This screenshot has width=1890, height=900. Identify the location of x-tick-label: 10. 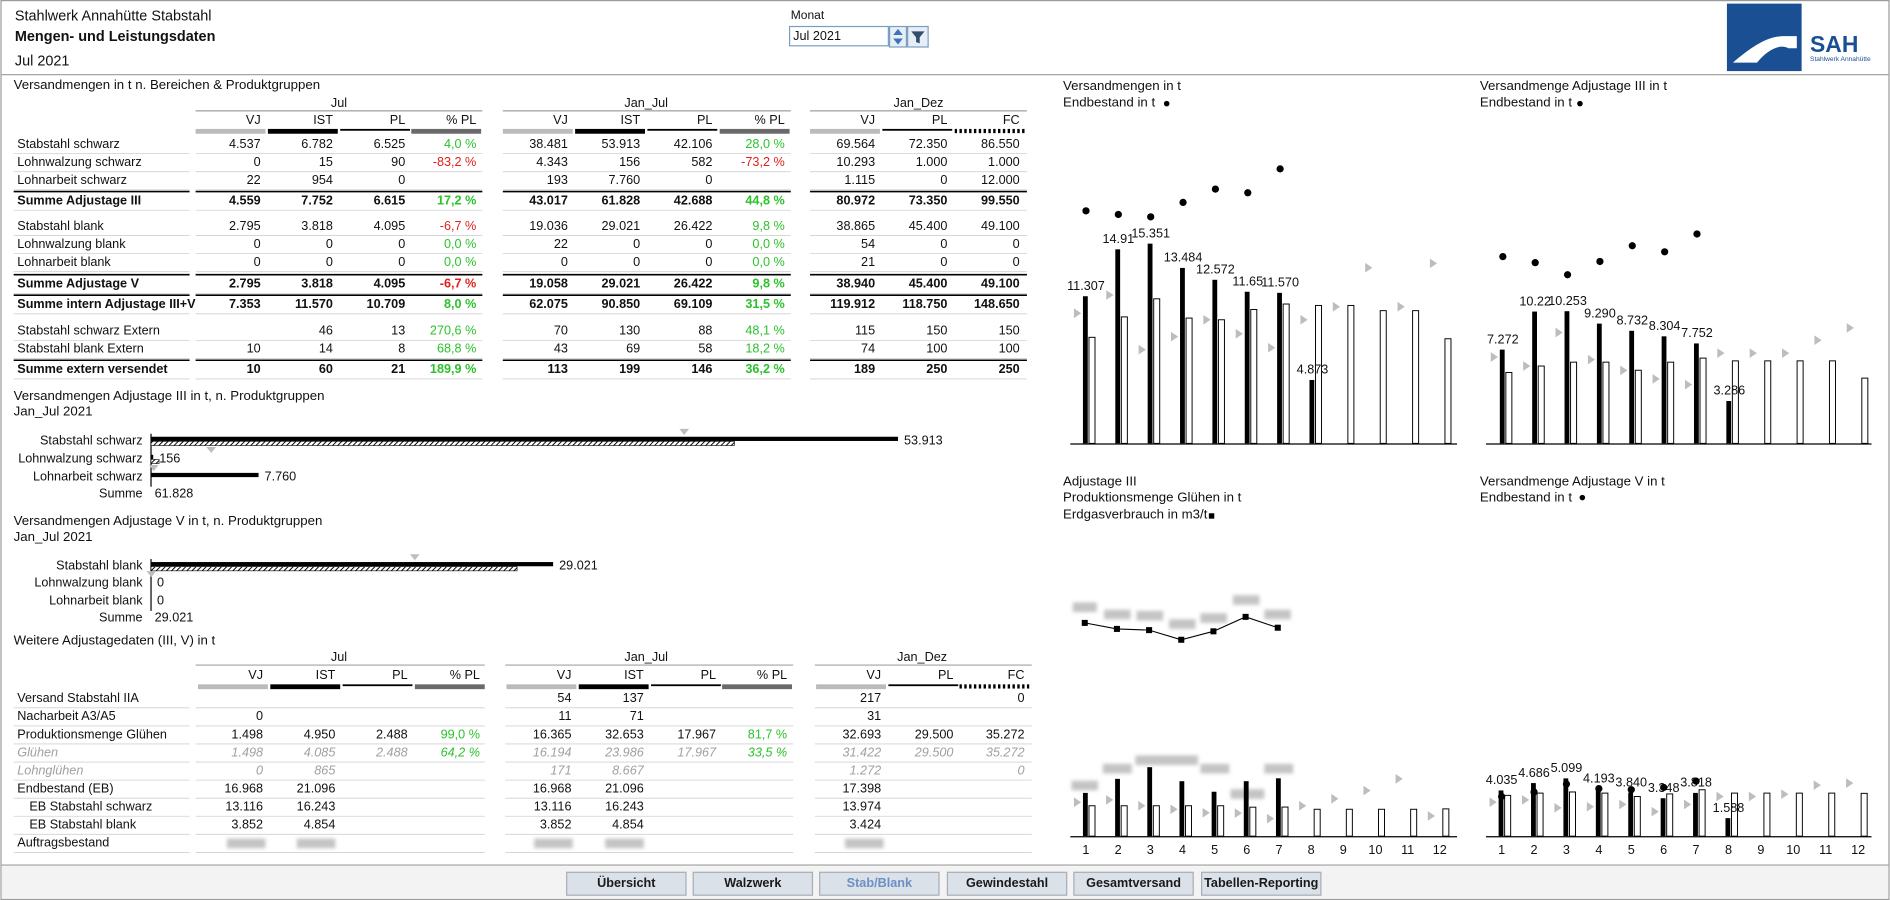
(1375, 850).